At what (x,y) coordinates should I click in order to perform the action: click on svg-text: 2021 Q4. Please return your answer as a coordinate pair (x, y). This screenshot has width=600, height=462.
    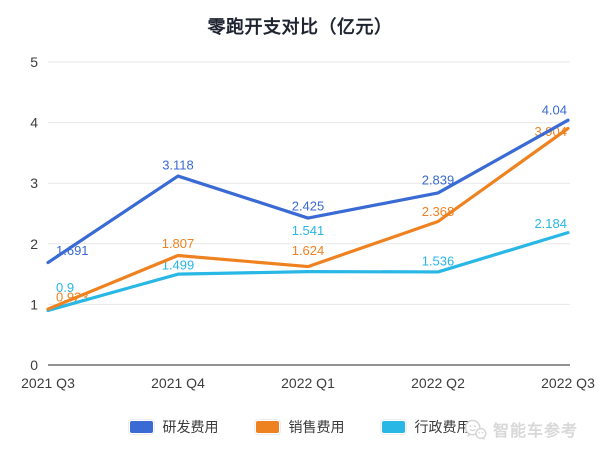
    Looking at the image, I should click on (178, 383).